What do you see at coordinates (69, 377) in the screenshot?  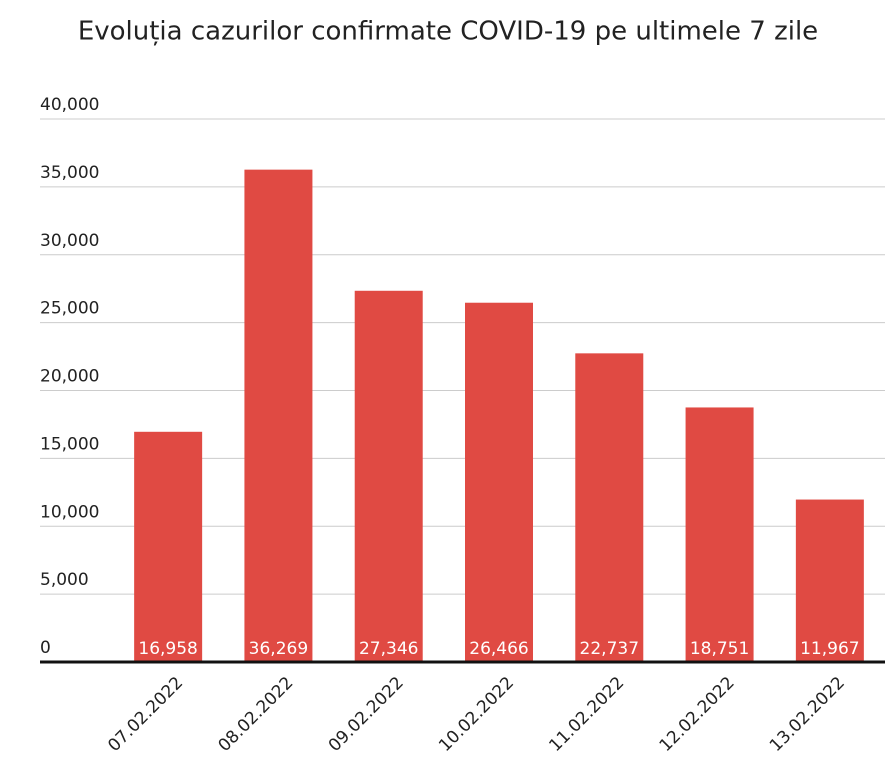 I see `y-tick-label: 20,000` at bounding box center [69, 377].